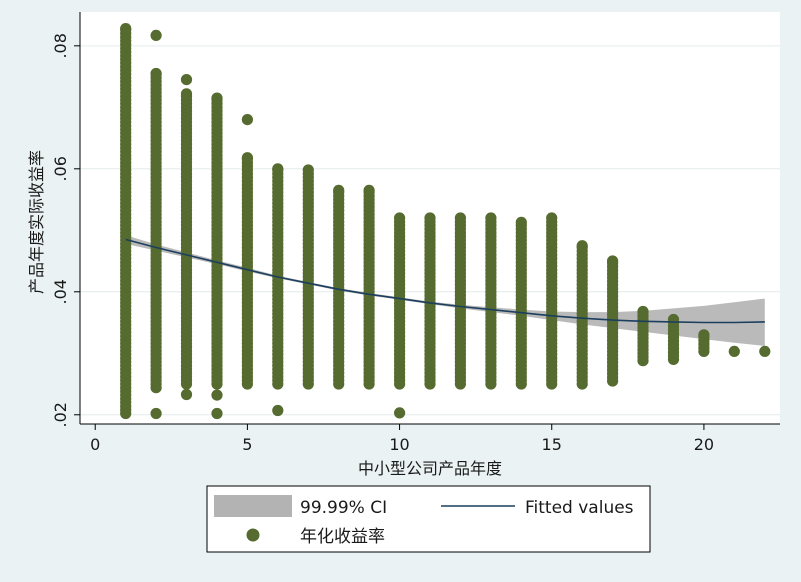 The width and height of the screenshot is (801, 582). I want to click on legend-ci-swatch, so click(253, 506).